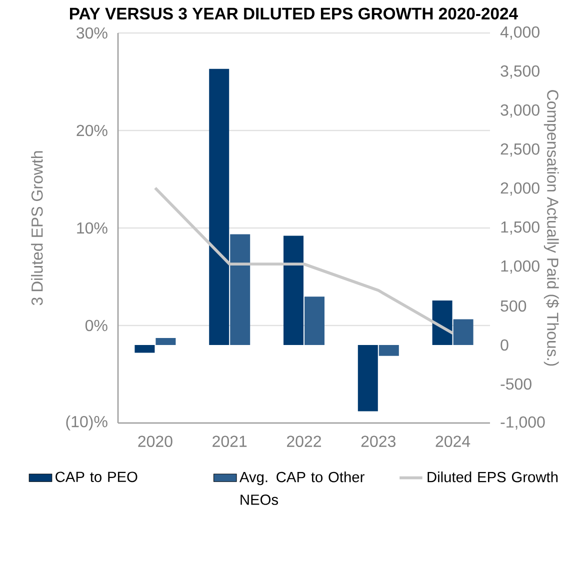 The width and height of the screenshot is (587, 563). I want to click on y-tick-label: 20%, so click(92, 130).